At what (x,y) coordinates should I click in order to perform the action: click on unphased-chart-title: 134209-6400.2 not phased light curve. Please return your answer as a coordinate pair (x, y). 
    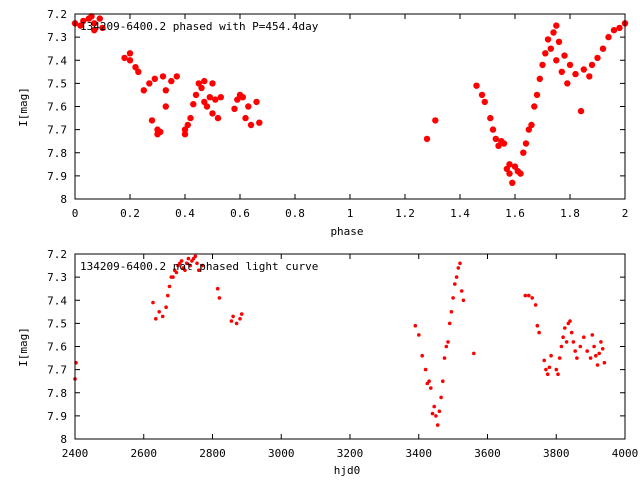
    Looking at the image, I should click on (199, 266).